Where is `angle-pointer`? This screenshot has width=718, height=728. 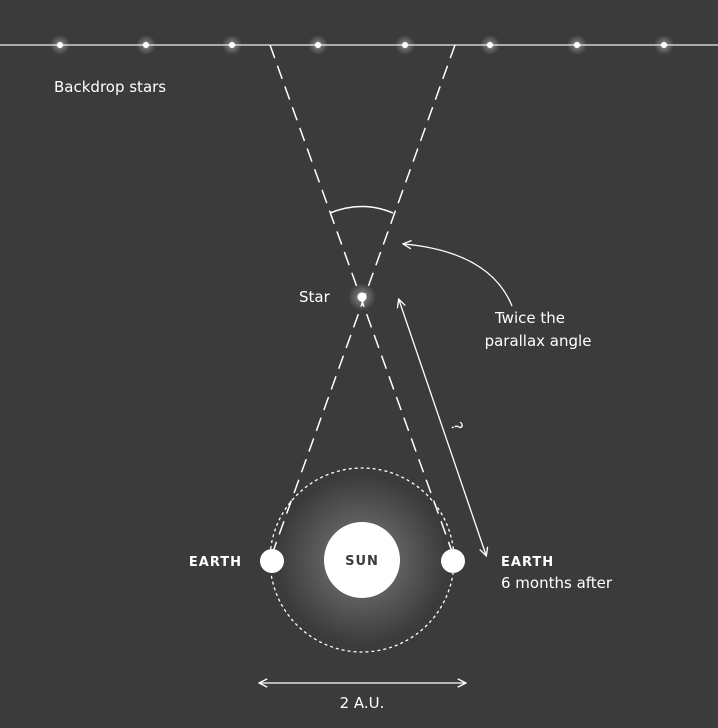
angle-pointer is located at coordinates (458, 275).